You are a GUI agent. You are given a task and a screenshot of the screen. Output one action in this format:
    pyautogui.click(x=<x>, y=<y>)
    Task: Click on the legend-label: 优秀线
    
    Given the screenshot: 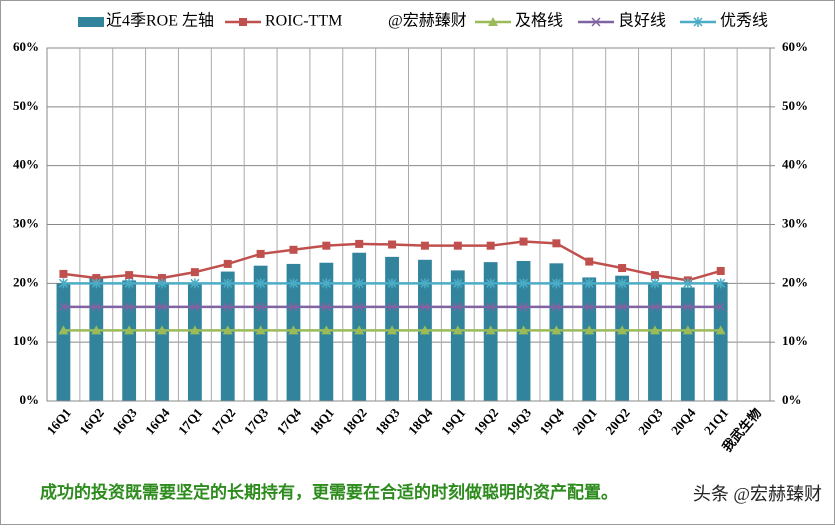 What is the action you would take?
    pyautogui.click(x=744, y=21)
    